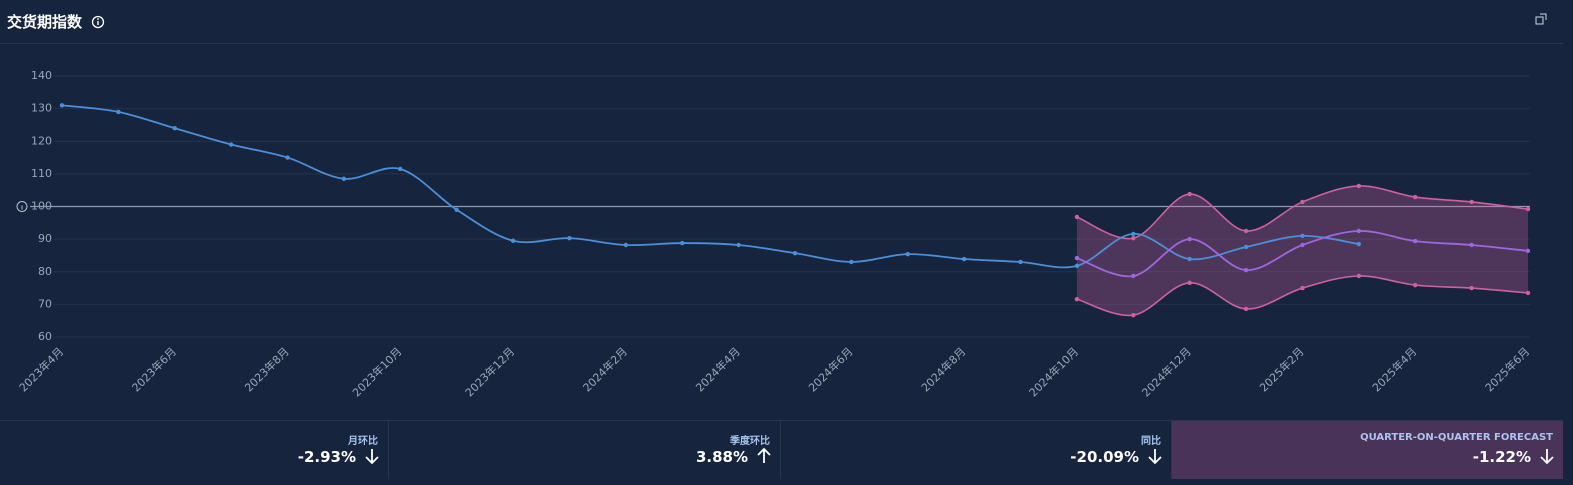  Describe the element at coordinates (781, 22) in the screenshot. I see `header: 交货期指数` at that location.